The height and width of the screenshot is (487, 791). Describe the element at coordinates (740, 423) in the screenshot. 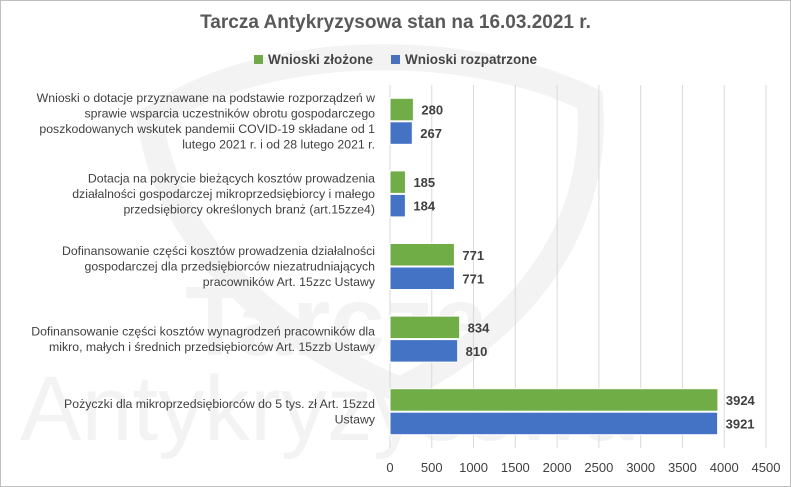

I see `data-label: 3921` at that location.